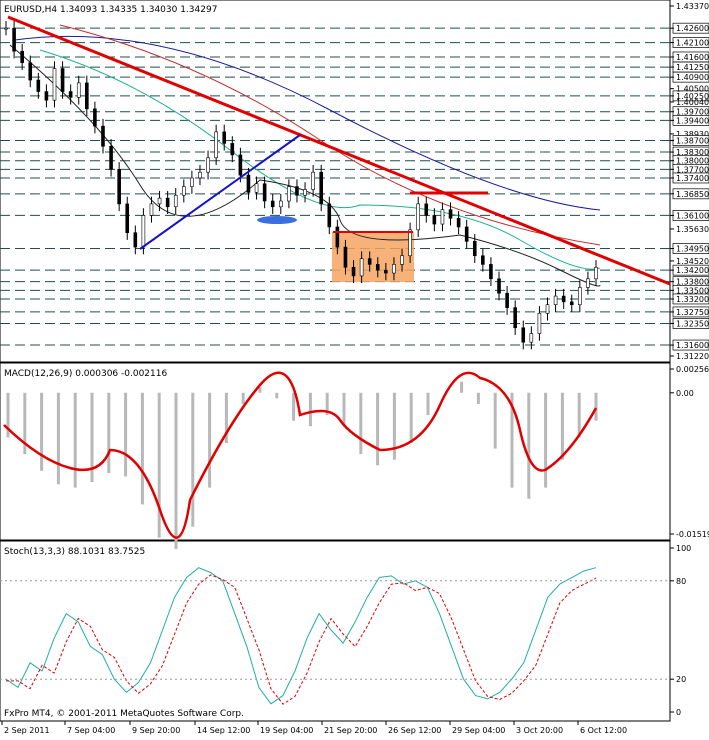  Describe the element at coordinates (692, 270) in the screenshot. I see `price-tick-label: 1.34200` at that location.